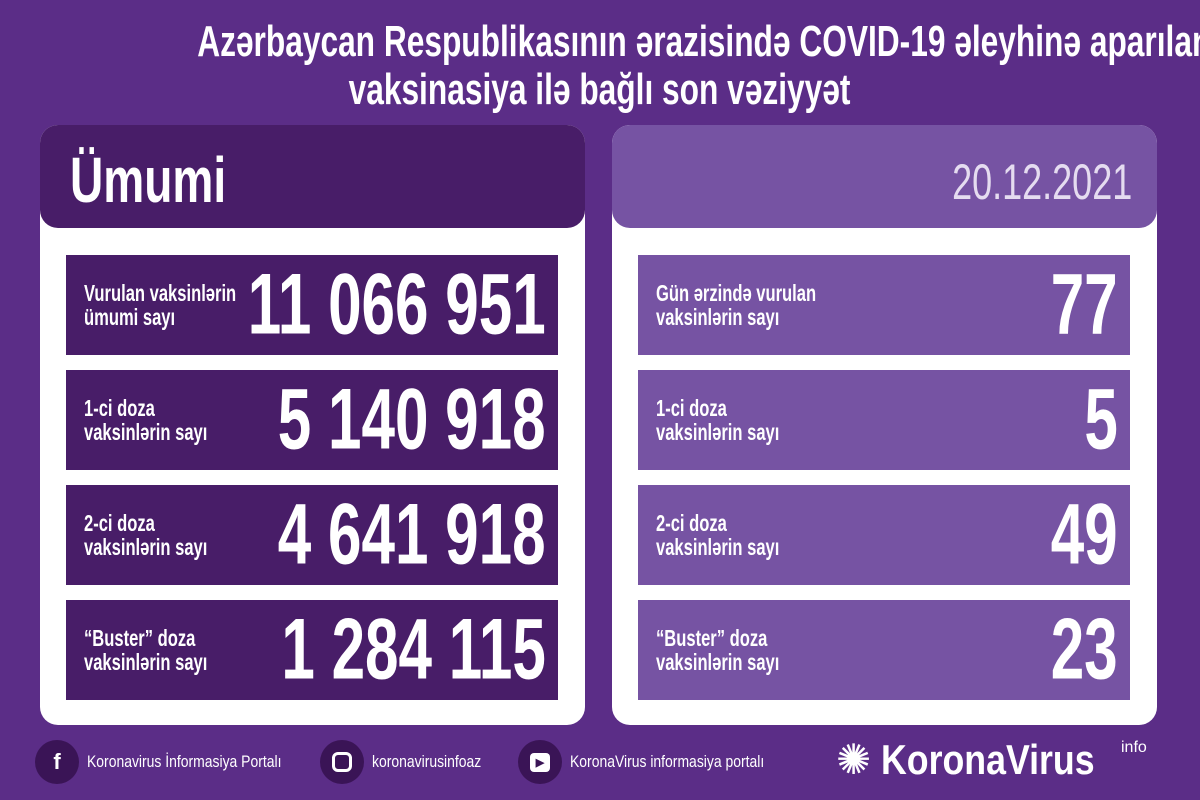 This screenshot has width=1200, height=800. Describe the element at coordinates (1084, 534) in the screenshot. I see `stat-value: 49` at that location.